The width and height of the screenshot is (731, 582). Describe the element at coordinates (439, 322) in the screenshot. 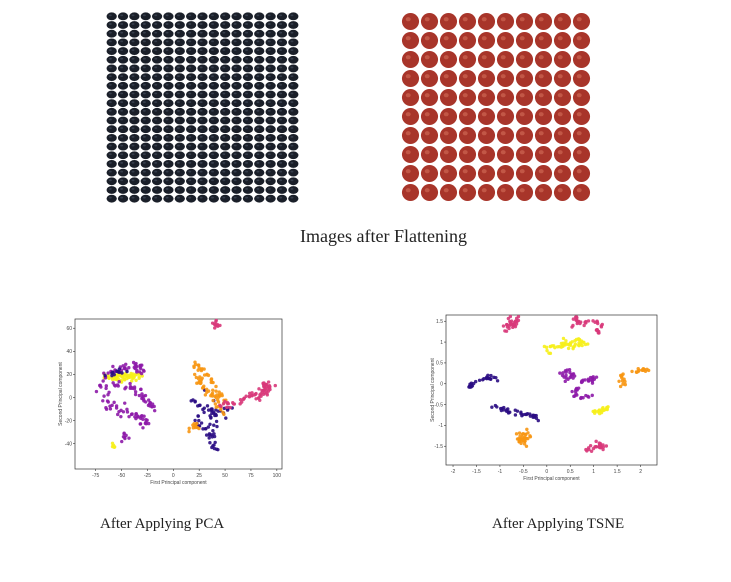

I see `tsne-y-tick-label: 1.5` at that location.